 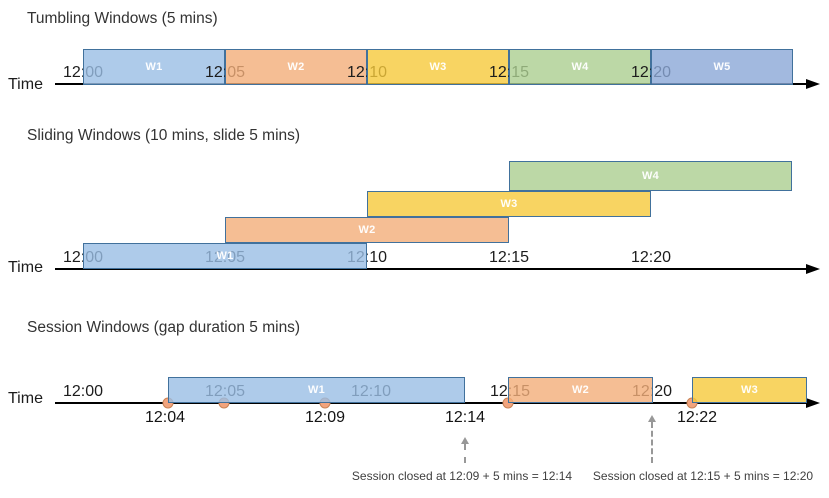 I want to click on sliding-timeline-axis, so click(x=430, y=269).